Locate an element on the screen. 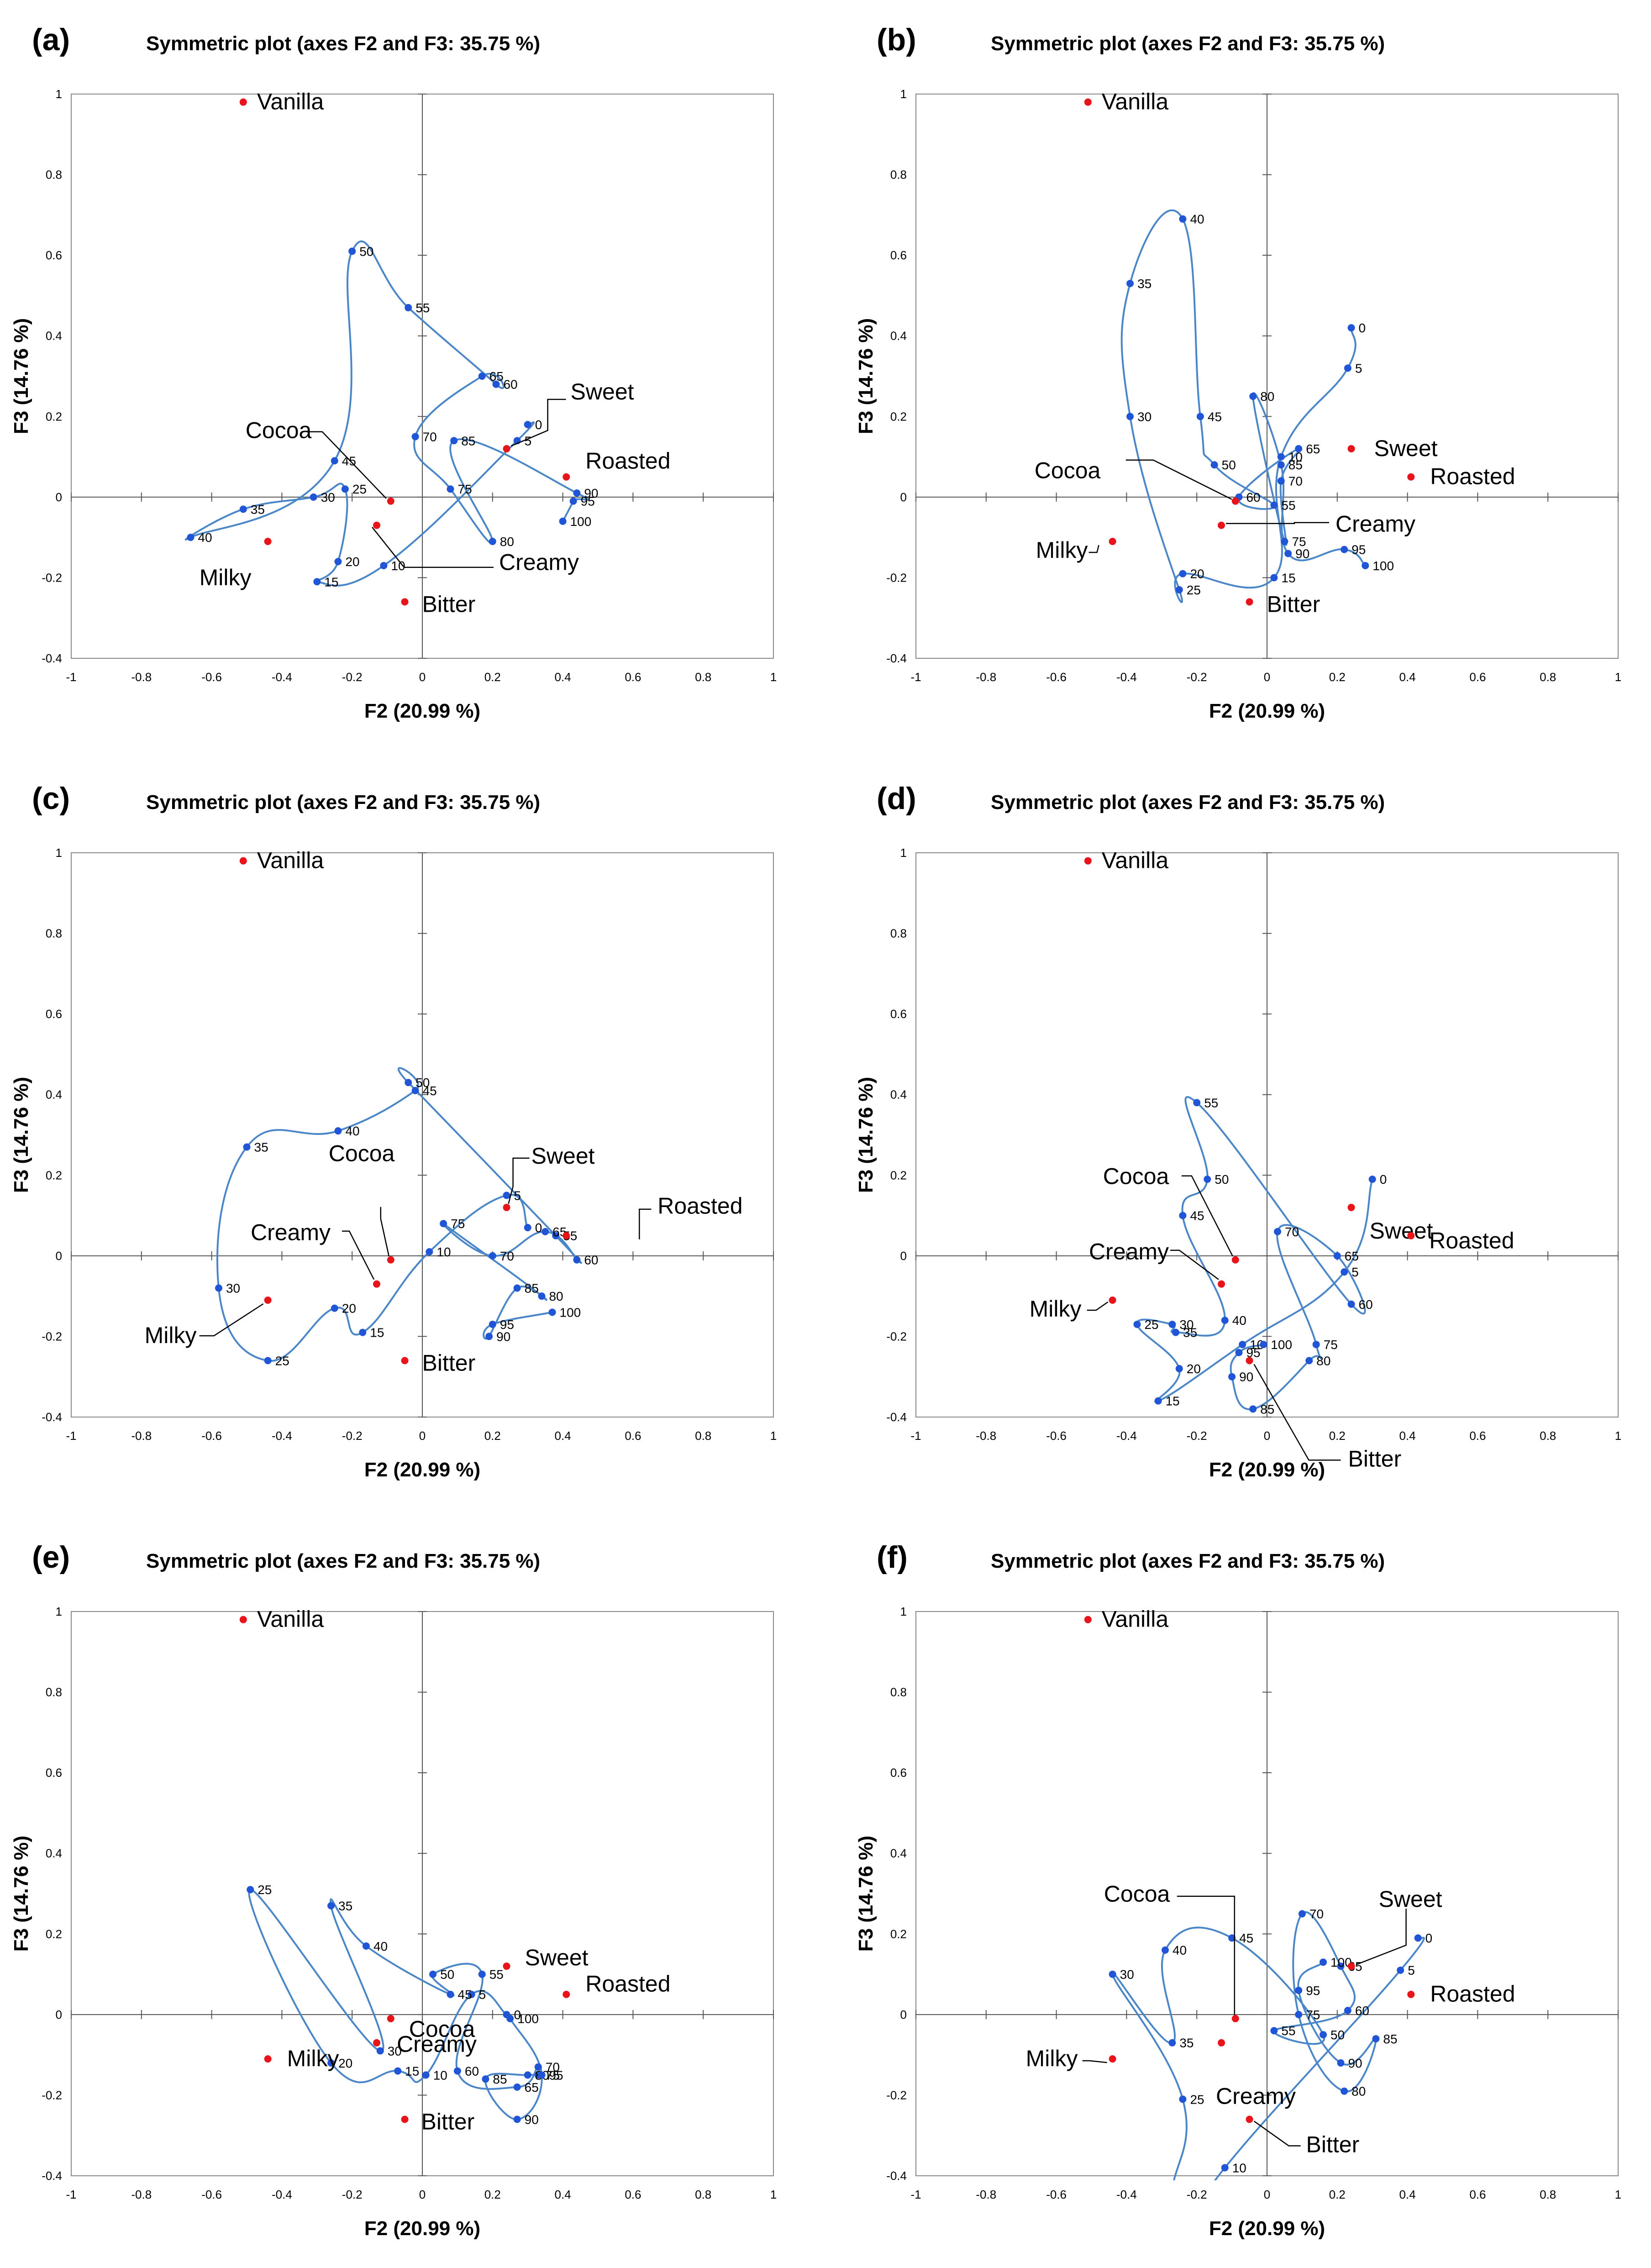 The image size is (1651, 2268). x-tick-label: 0 is located at coordinates (422, 2195).